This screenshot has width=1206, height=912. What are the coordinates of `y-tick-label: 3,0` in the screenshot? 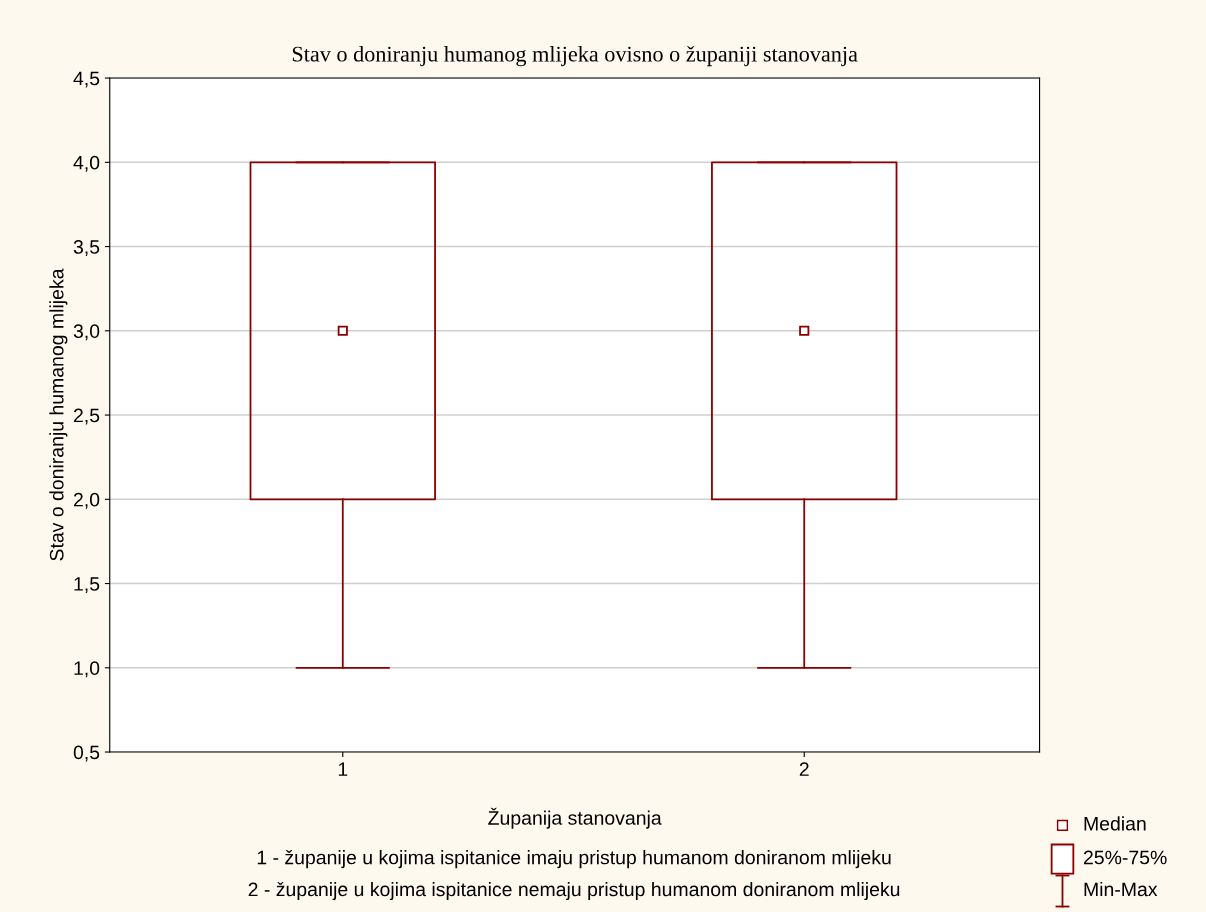 It's located at (86, 332).